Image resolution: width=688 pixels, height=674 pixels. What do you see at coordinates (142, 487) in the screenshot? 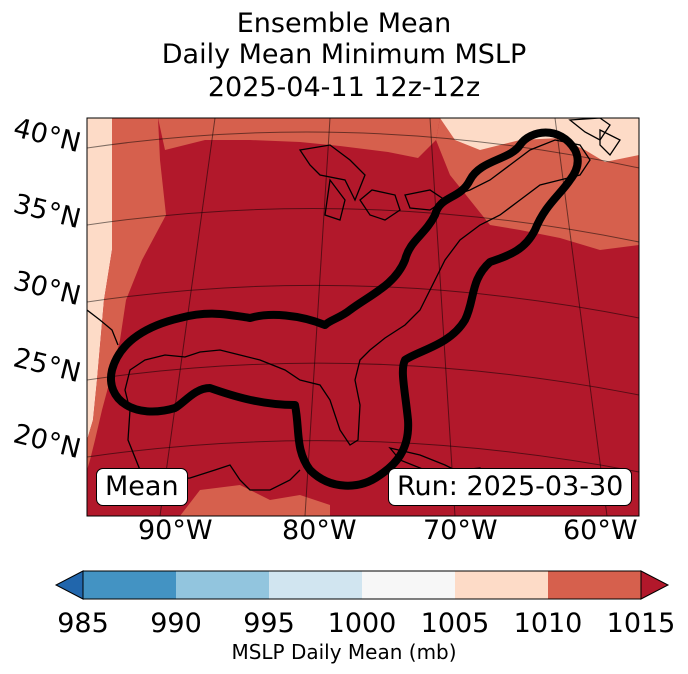
I see `mean-label-box: Mean` at bounding box center [142, 487].